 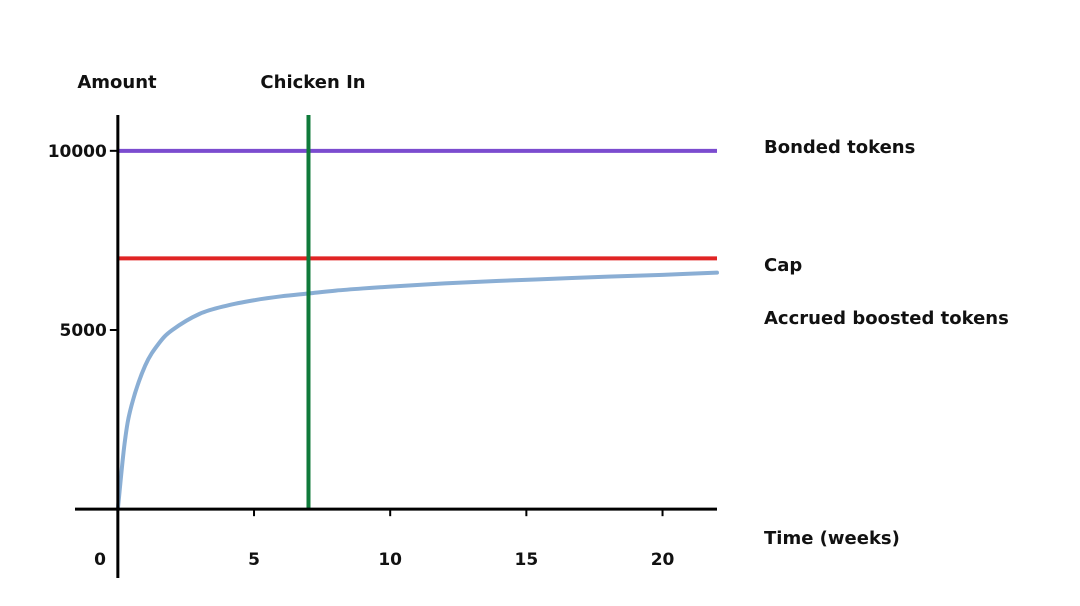 I want to click on series-label-accrued-boosted-tokens: Accrued boosted tokens, so click(x=886, y=318).